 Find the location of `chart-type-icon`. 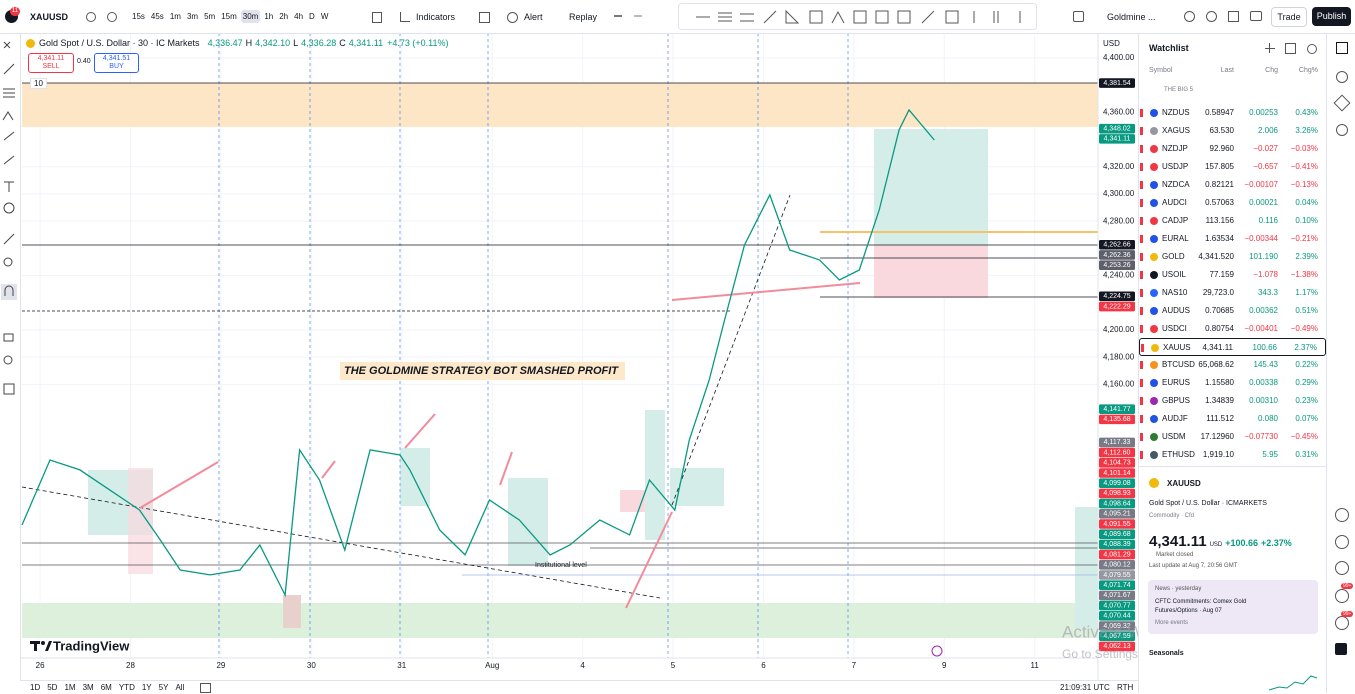

chart-type-icon is located at coordinates (377, 17).